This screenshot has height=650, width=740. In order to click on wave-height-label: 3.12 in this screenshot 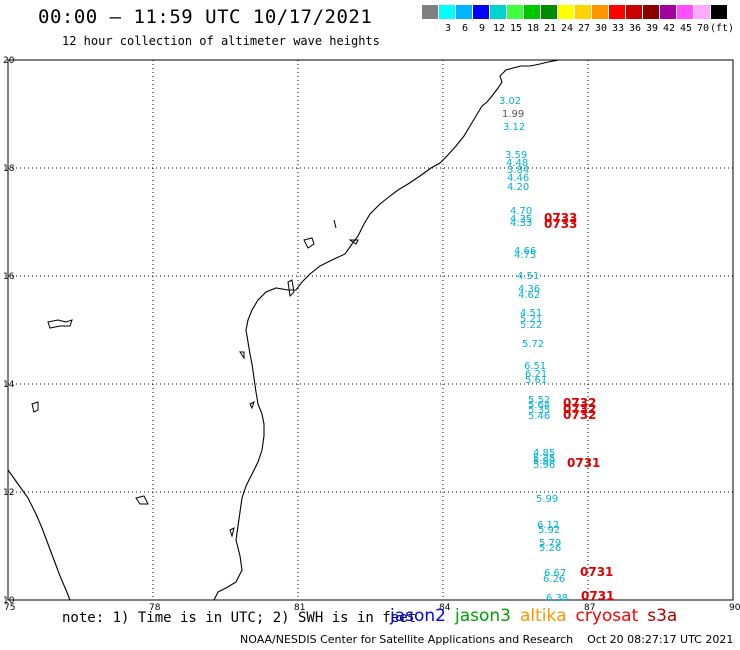, I will do `click(514, 127)`.